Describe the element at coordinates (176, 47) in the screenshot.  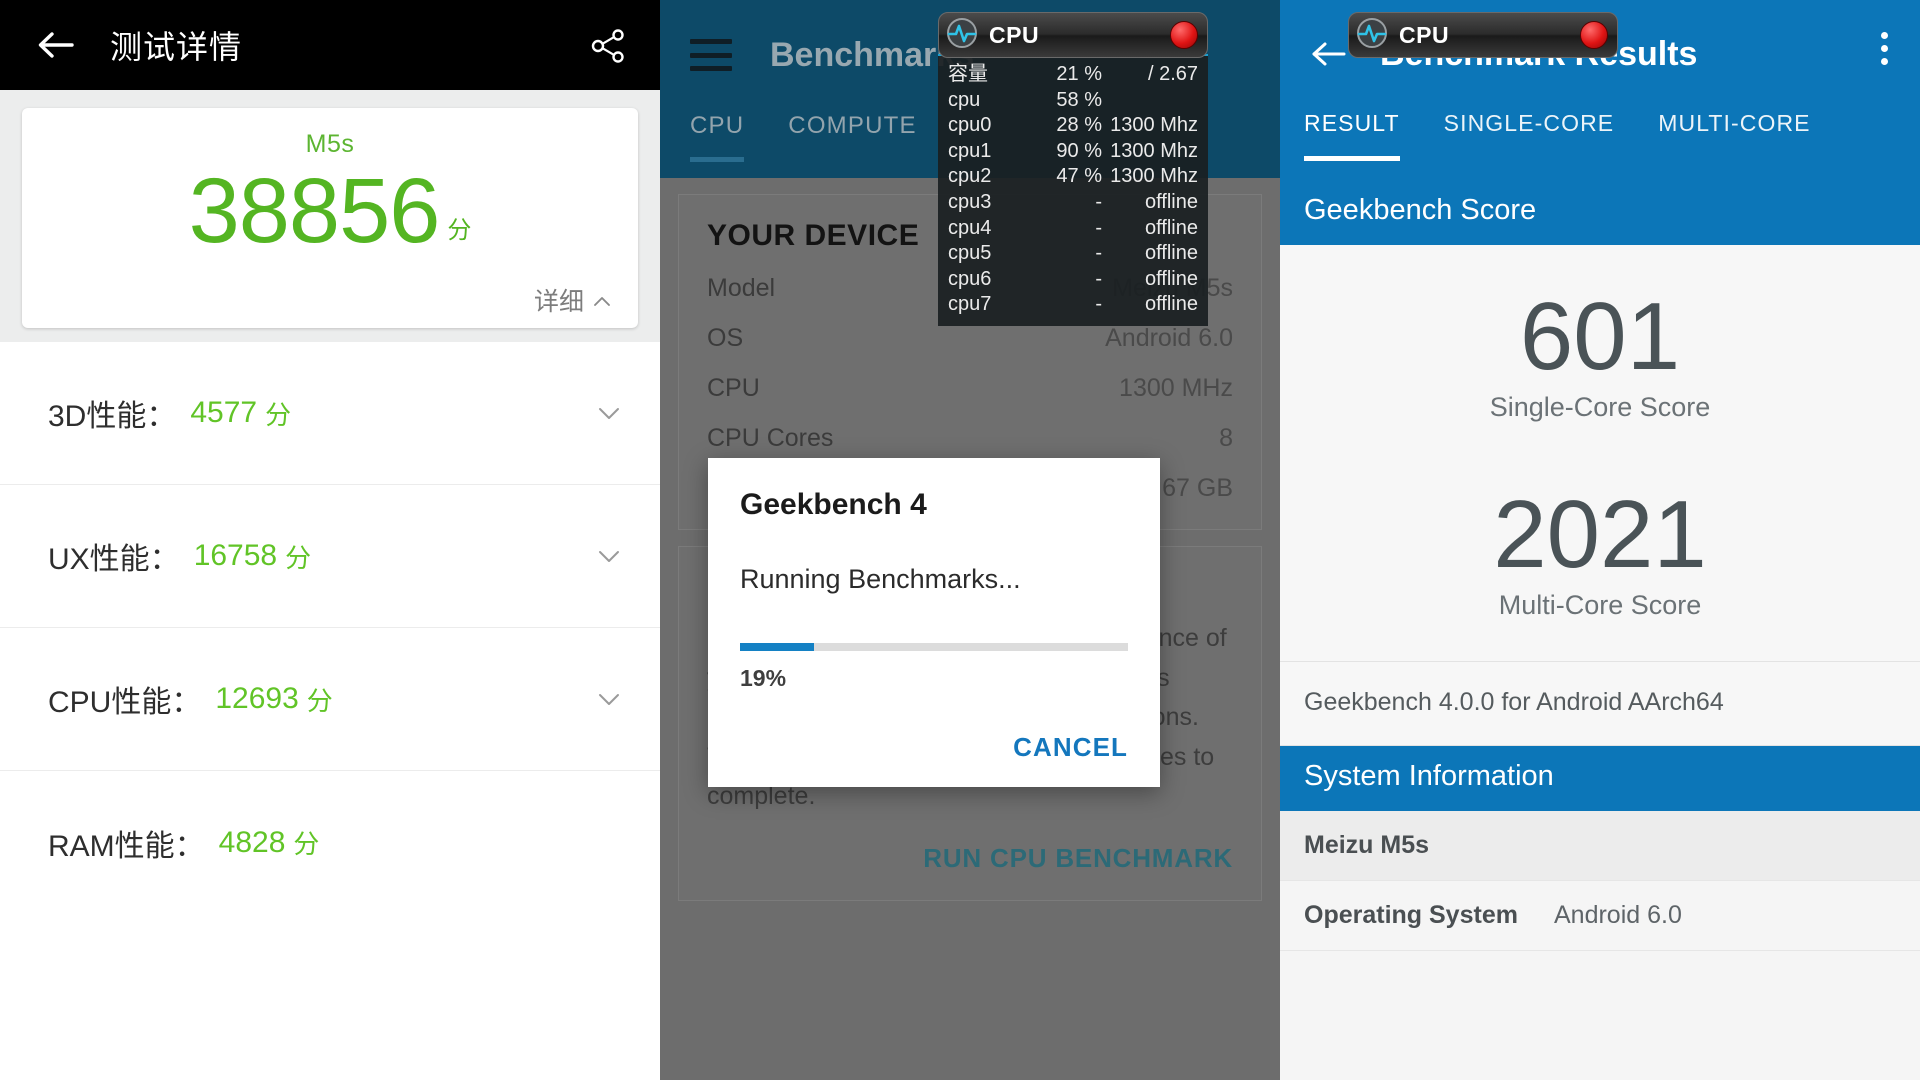
I see `page-title: 测试详情` at that location.